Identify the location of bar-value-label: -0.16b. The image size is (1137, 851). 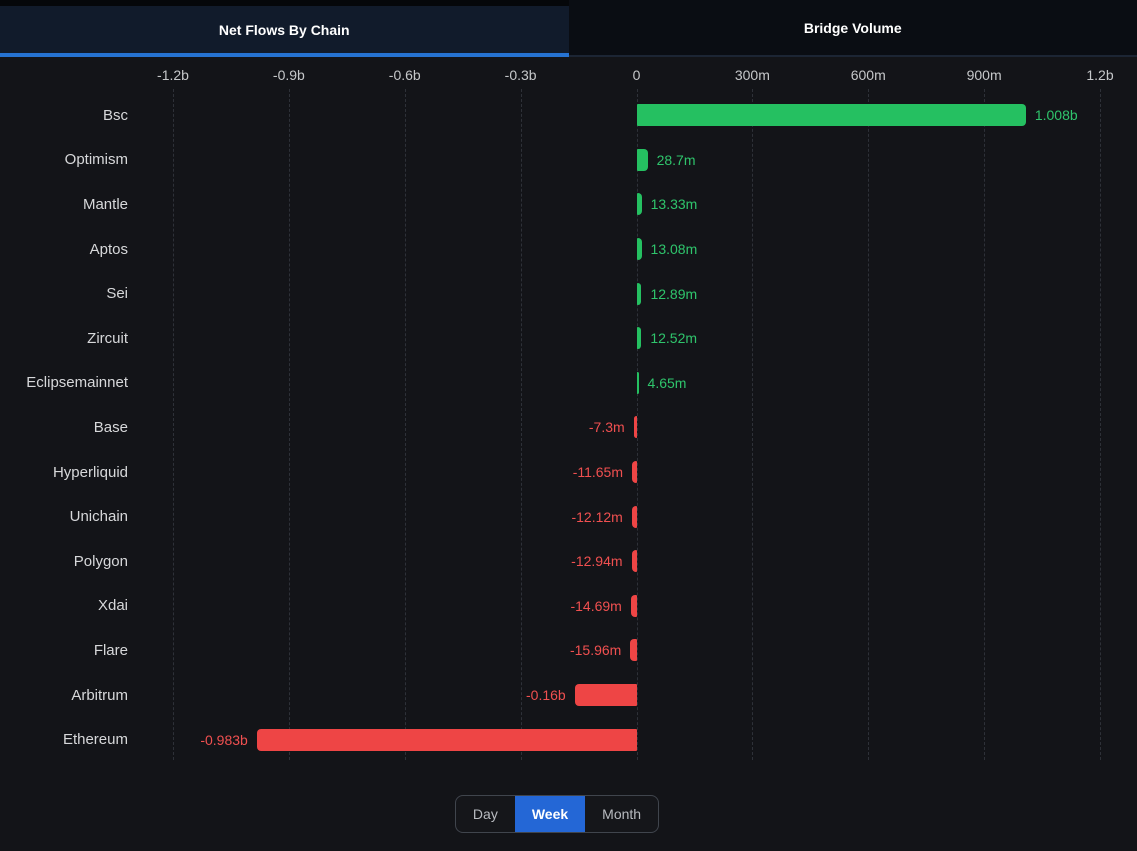
(546, 695).